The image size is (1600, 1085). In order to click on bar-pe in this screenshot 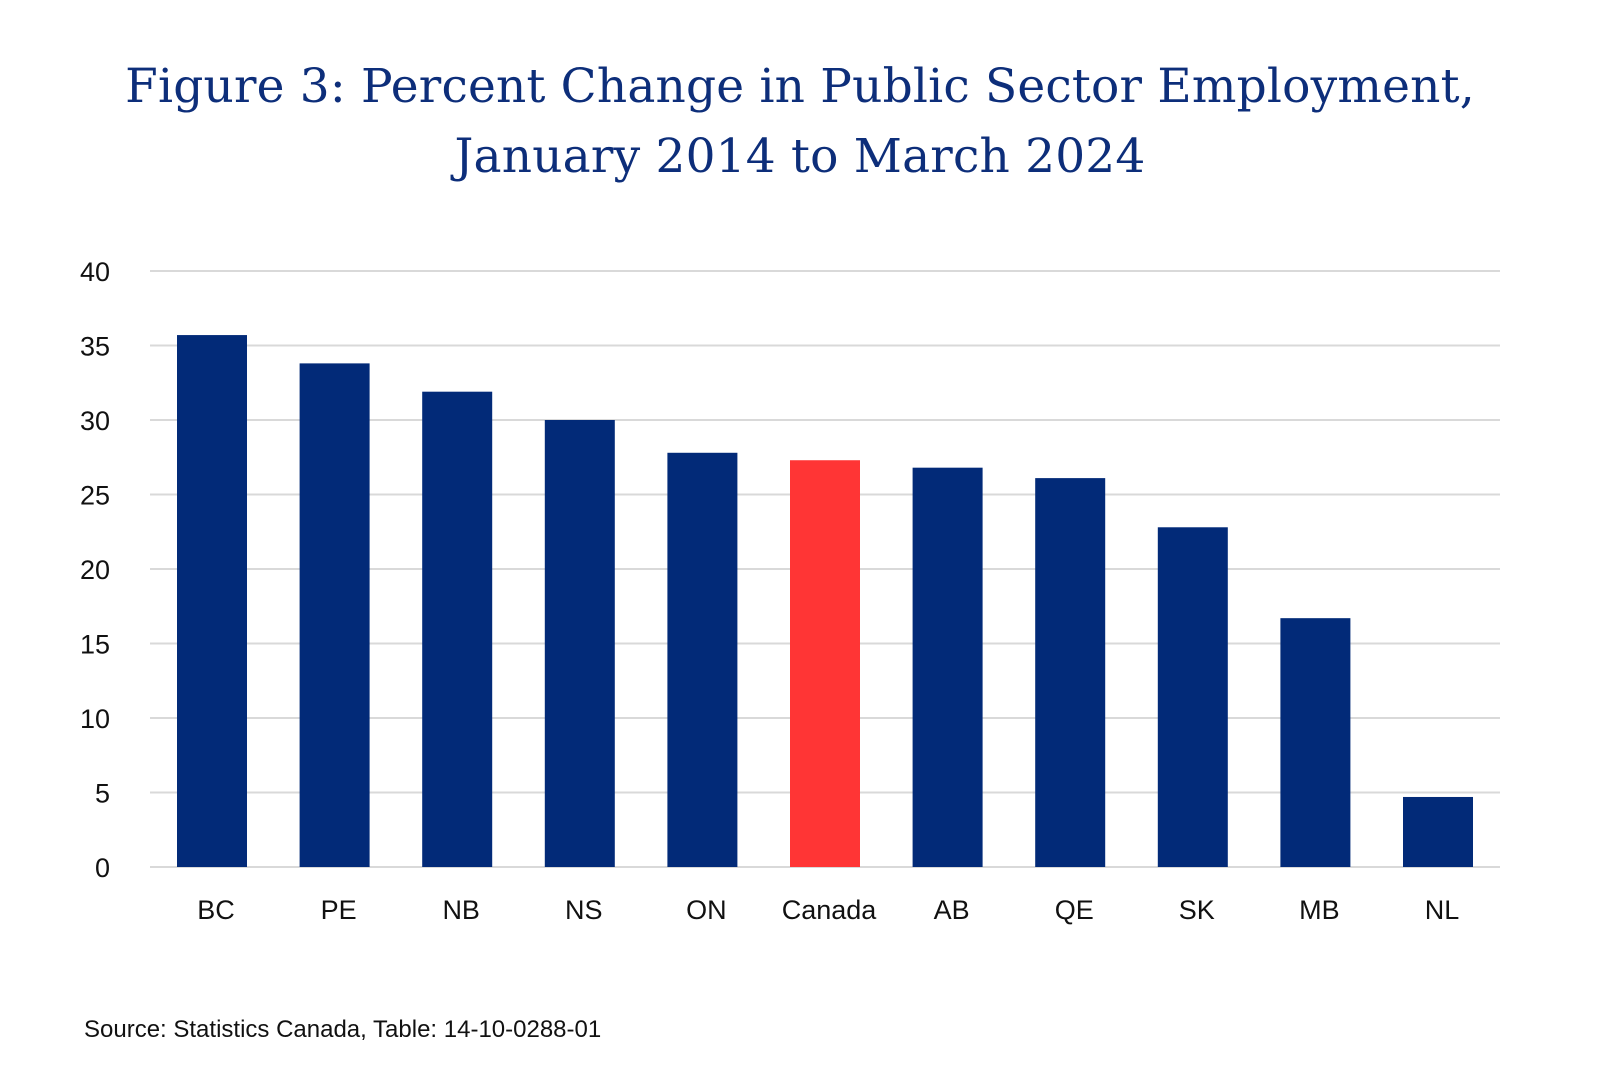, I will do `click(334, 615)`.